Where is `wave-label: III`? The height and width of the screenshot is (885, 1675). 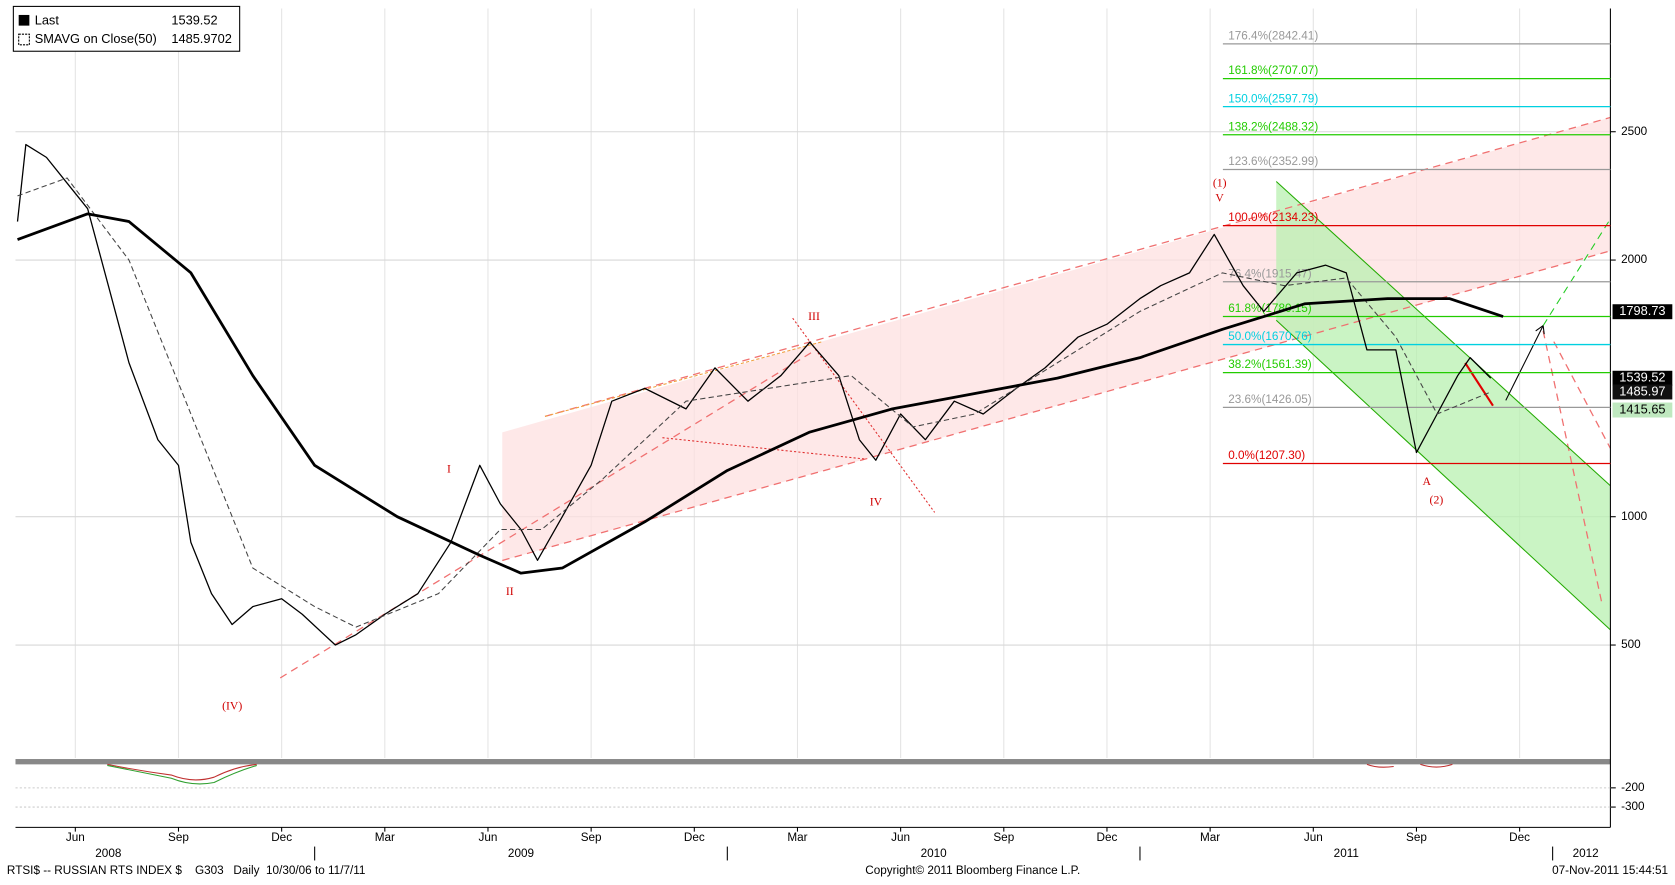
wave-label: III is located at coordinates (814, 316).